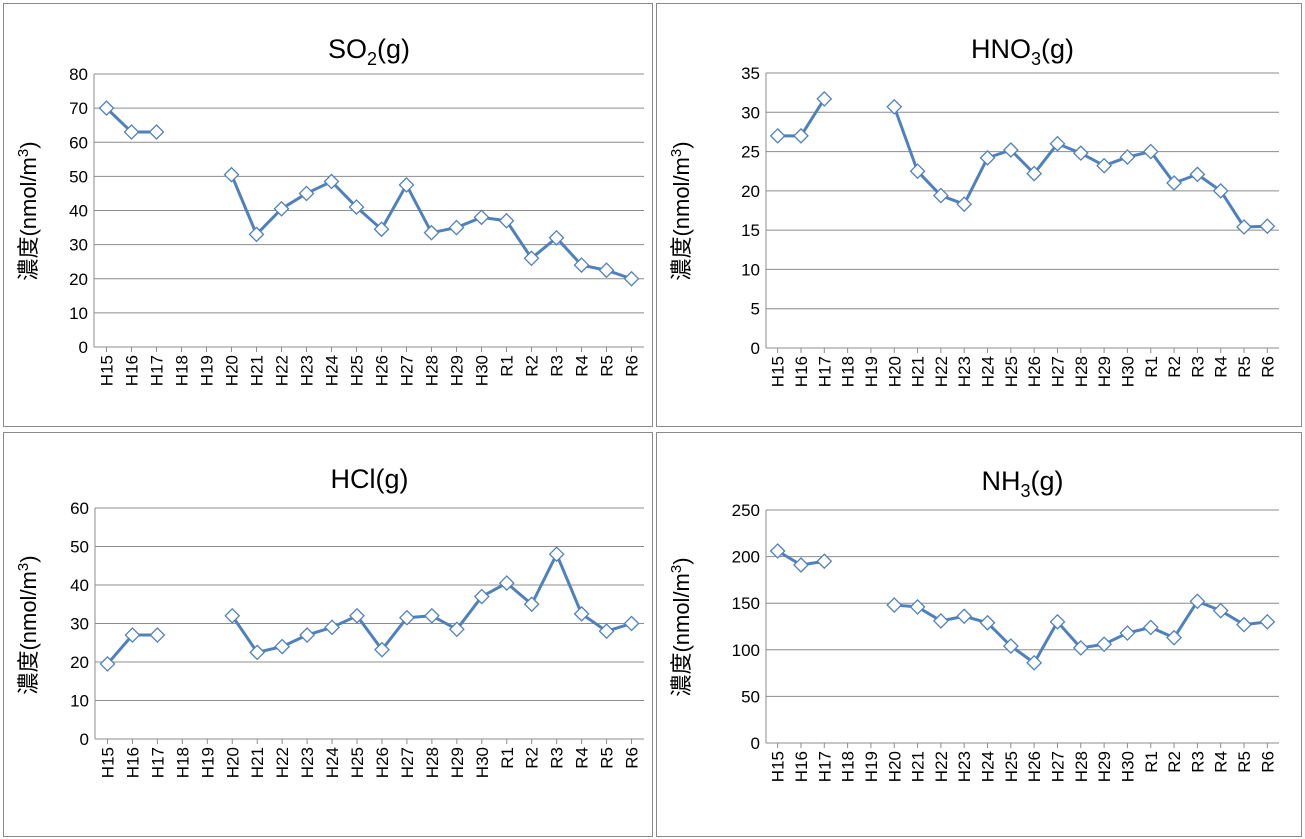 The image size is (1305, 839). What do you see at coordinates (746, 650) in the screenshot?
I see `y-tick-label: 100` at bounding box center [746, 650].